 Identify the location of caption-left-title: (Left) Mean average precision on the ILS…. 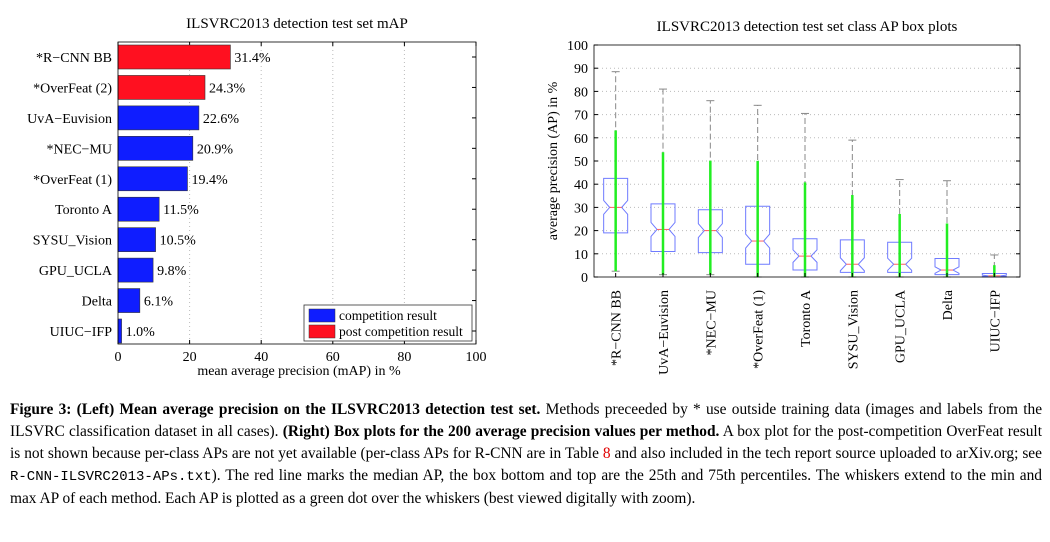
(308, 409).